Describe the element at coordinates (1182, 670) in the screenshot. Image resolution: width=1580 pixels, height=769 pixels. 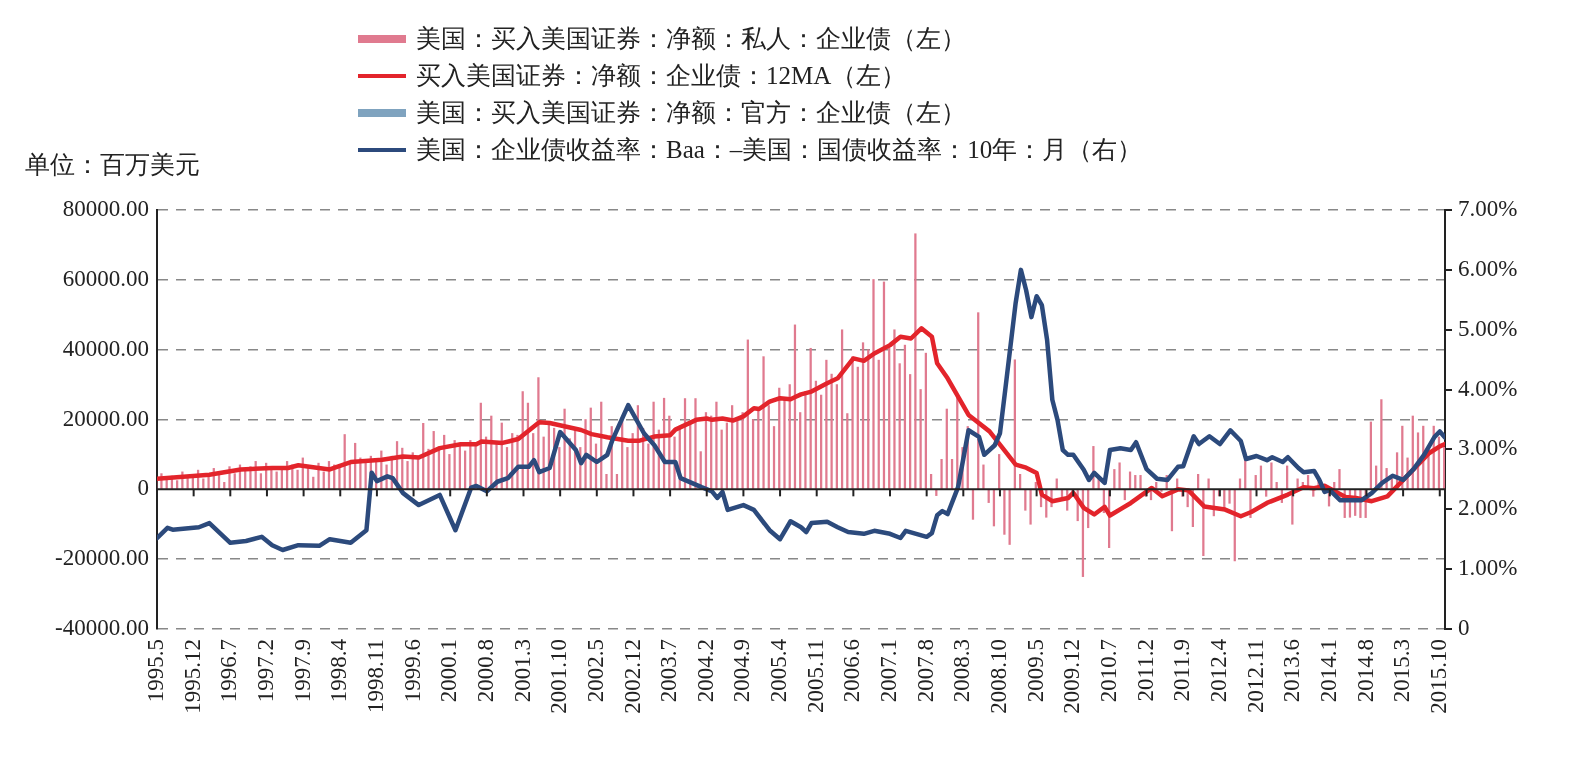
I see `x-tick-label: 2011.9` at that location.